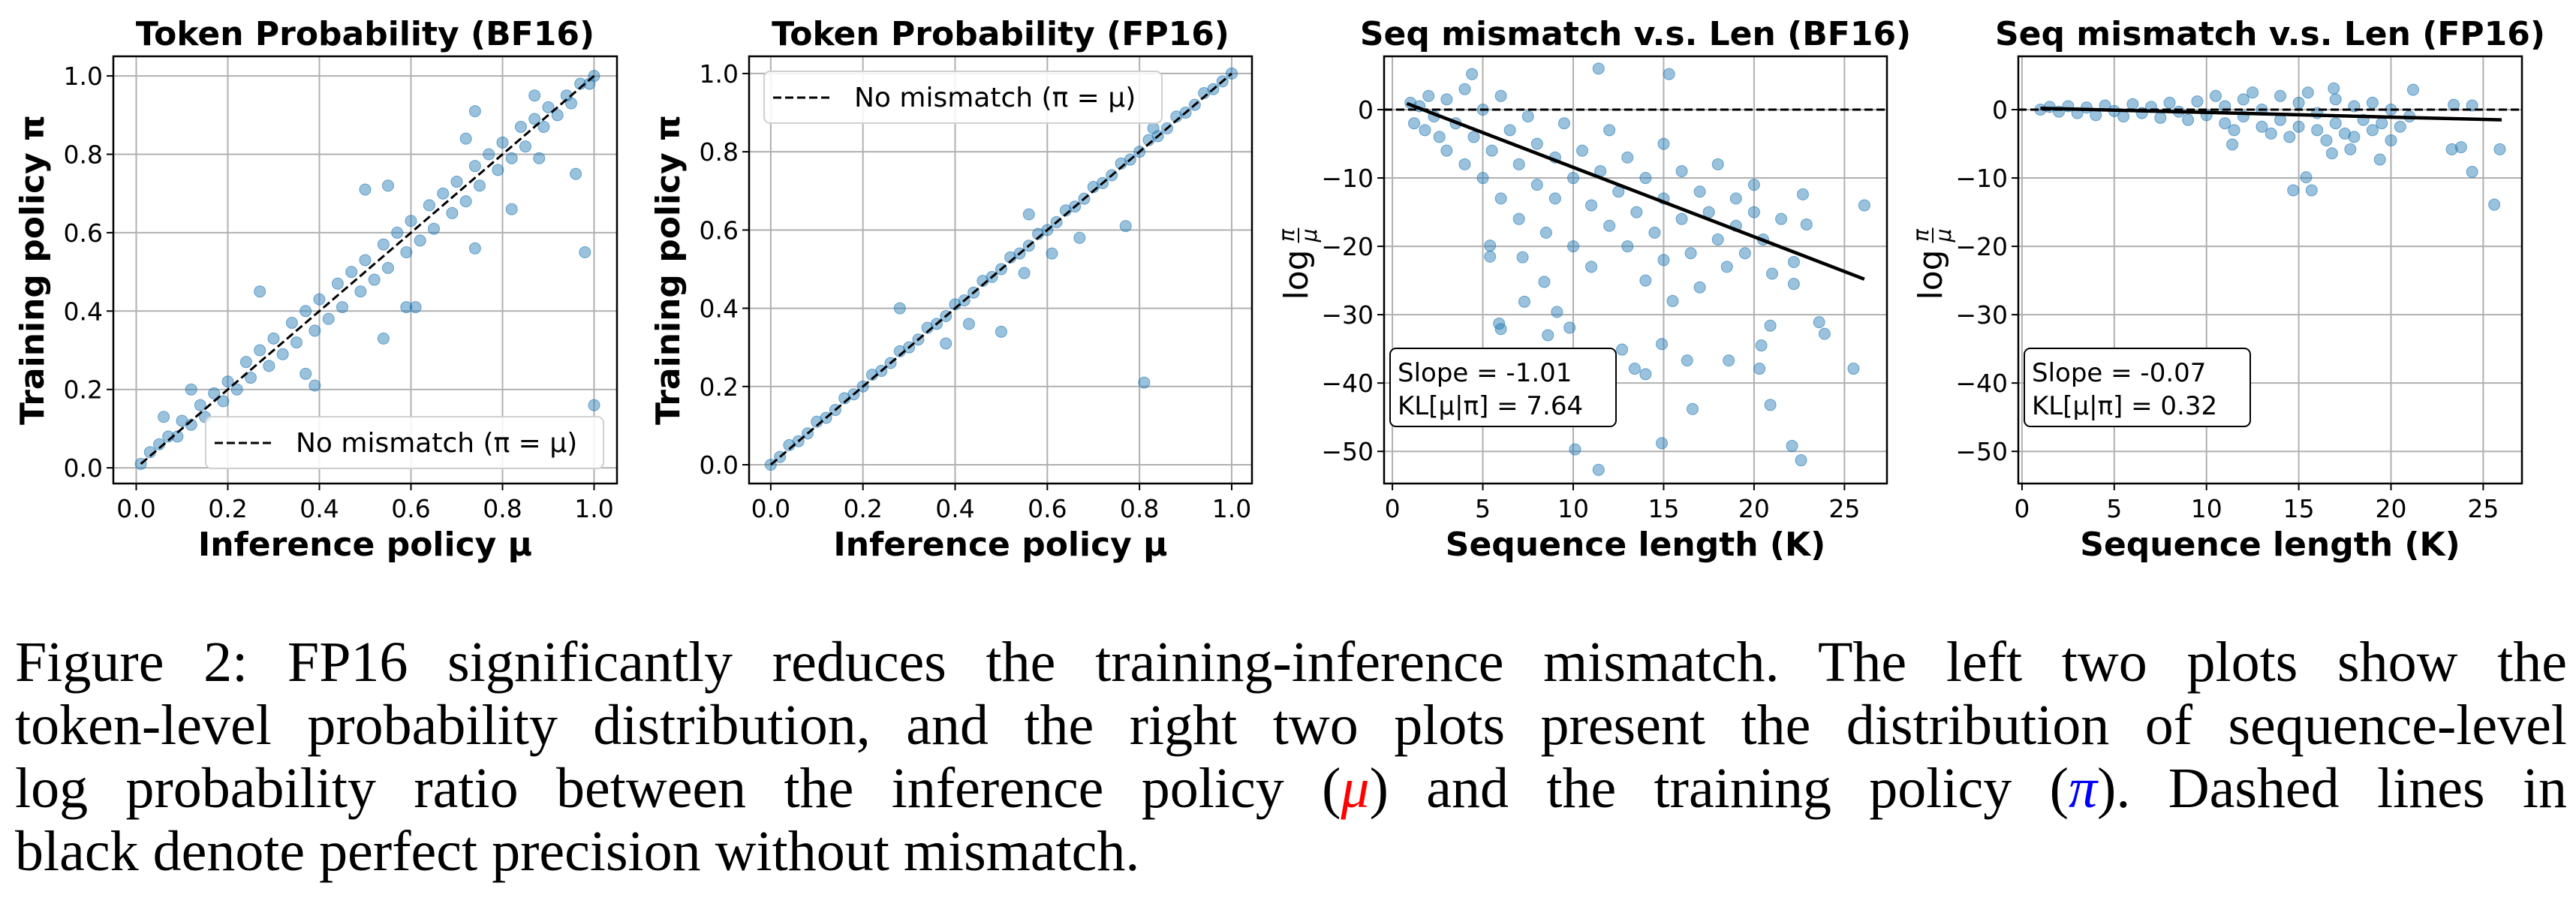  I want to click on caption-text: ). Dashed lines in, so click(2332, 789).